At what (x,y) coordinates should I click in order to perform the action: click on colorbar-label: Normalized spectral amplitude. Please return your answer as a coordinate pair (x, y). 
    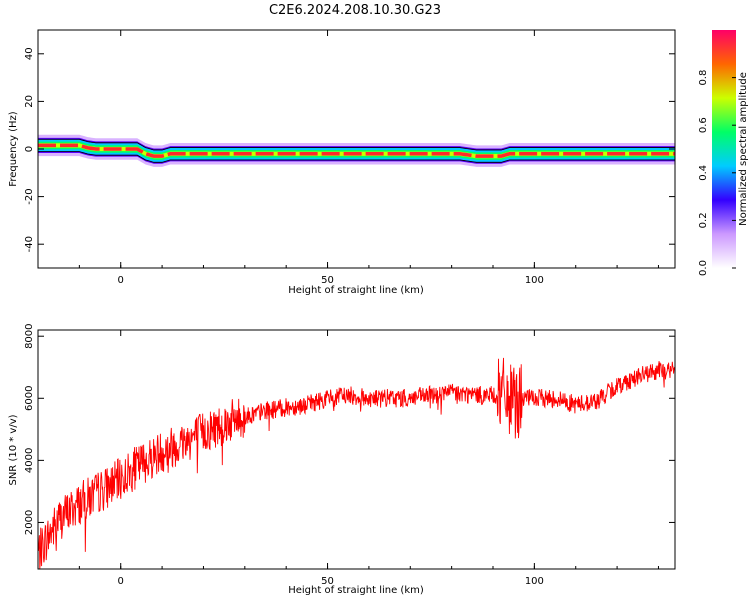
    Looking at the image, I should click on (743, 149).